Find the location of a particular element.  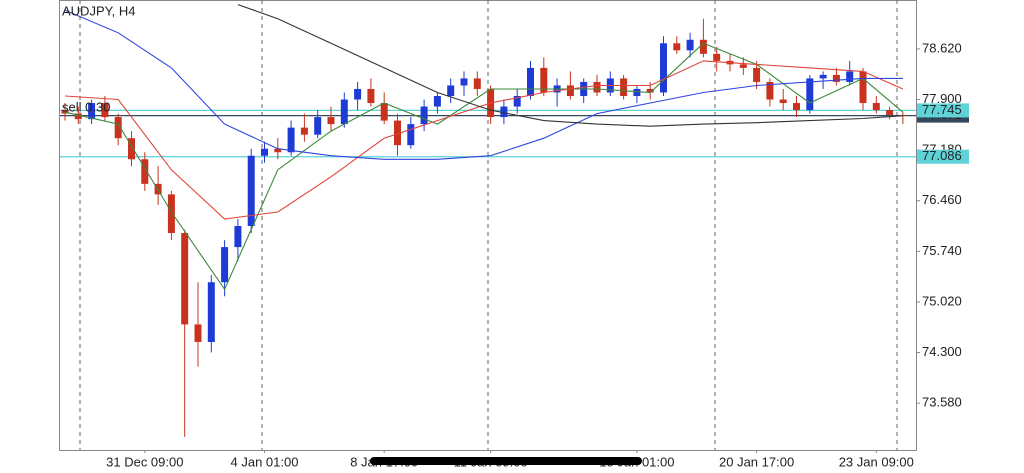

y-tick-label: 74.300 is located at coordinates (942, 351).